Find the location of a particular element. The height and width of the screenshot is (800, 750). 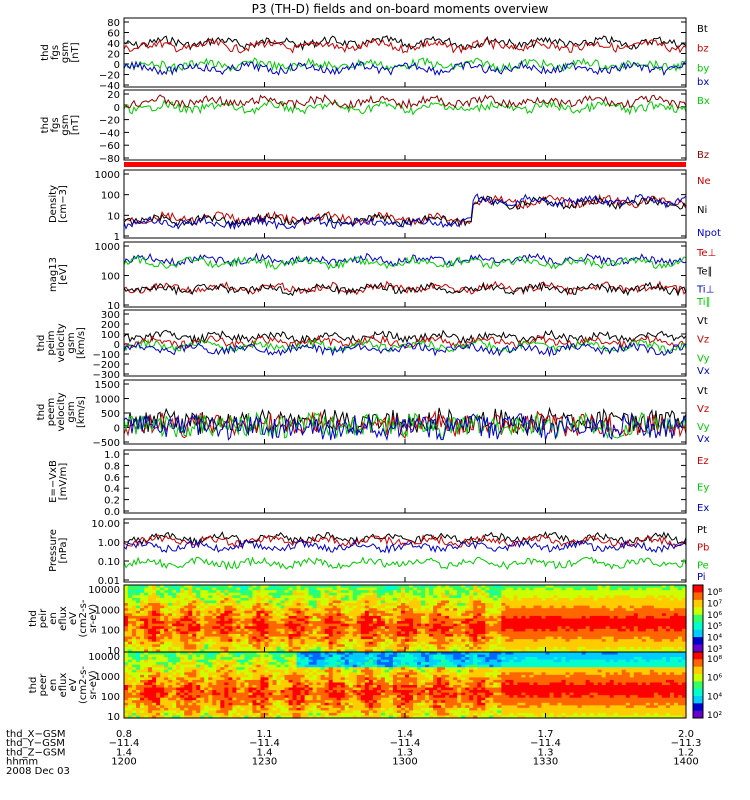

panel-9-spectrogram is located at coordinates (405, 619).